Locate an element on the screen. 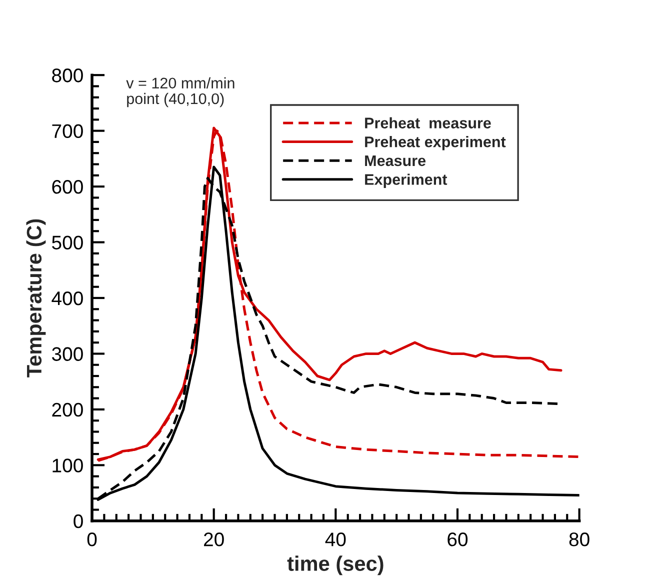 This screenshot has width=648, height=582. legend-label: Experiment is located at coordinates (406, 181).